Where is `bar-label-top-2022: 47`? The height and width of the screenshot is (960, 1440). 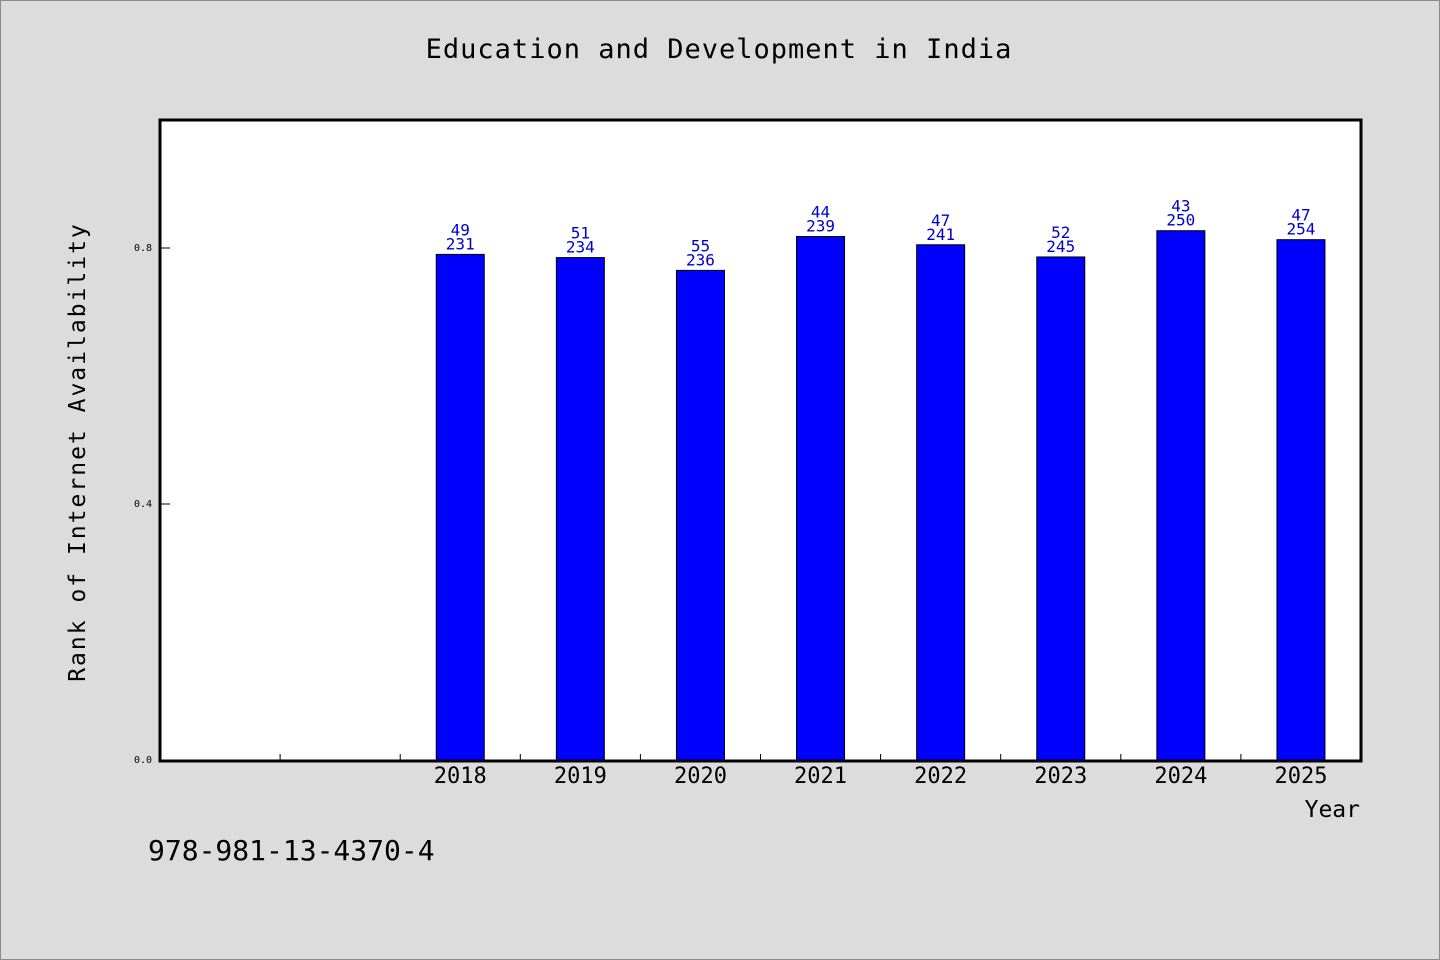
bar-label-top-2022: 47 is located at coordinates (940, 220).